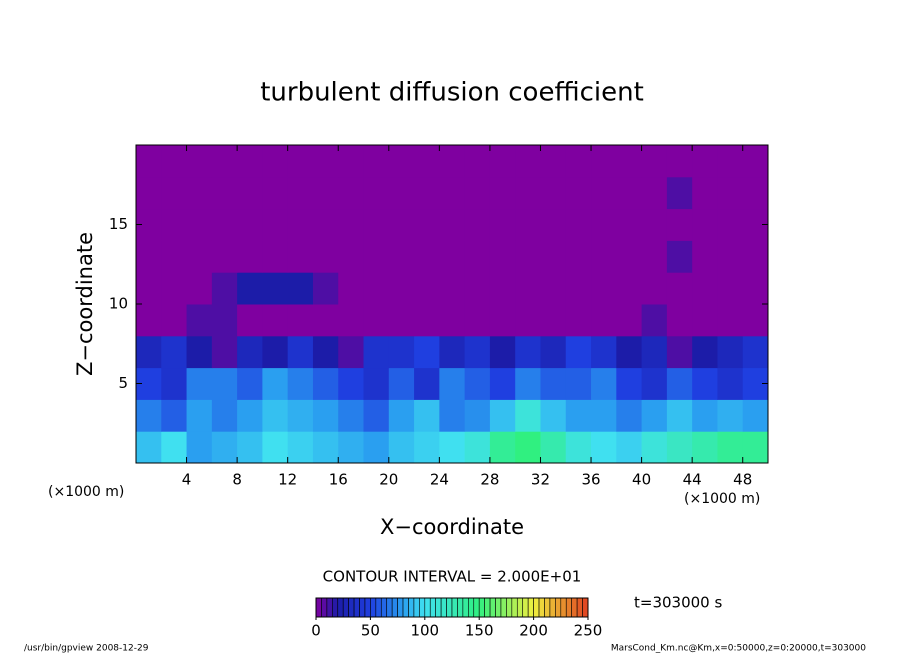 The image size is (904, 654). What do you see at coordinates (692, 480) in the screenshot?
I see `x-tick-label: 44` at bounding box center [692, 480].